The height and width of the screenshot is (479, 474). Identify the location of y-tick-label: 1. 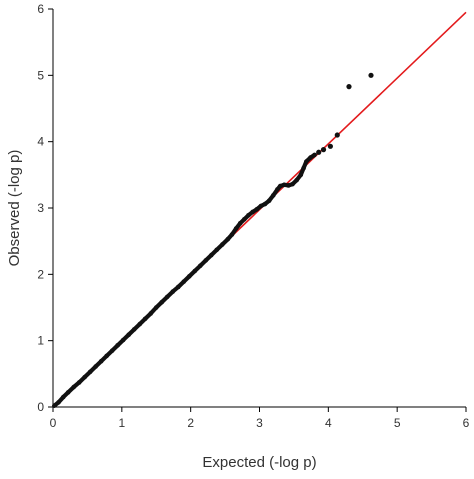
(40, 341).